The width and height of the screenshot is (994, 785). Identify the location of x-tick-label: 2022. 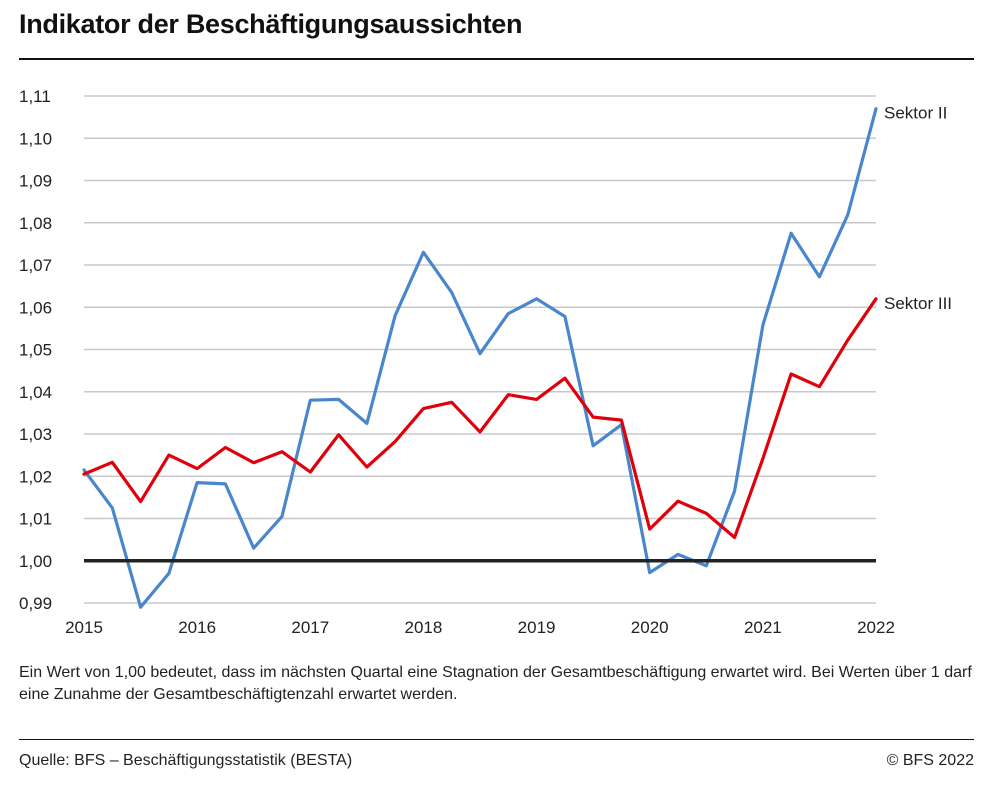
(876, 627).